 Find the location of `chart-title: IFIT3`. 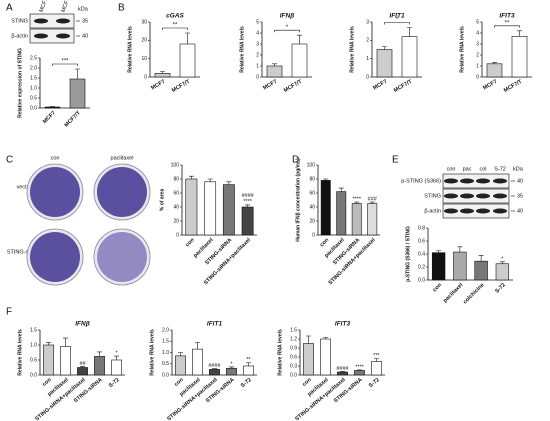

chart-title: IFIT3 is located at coordinates (343, 324).